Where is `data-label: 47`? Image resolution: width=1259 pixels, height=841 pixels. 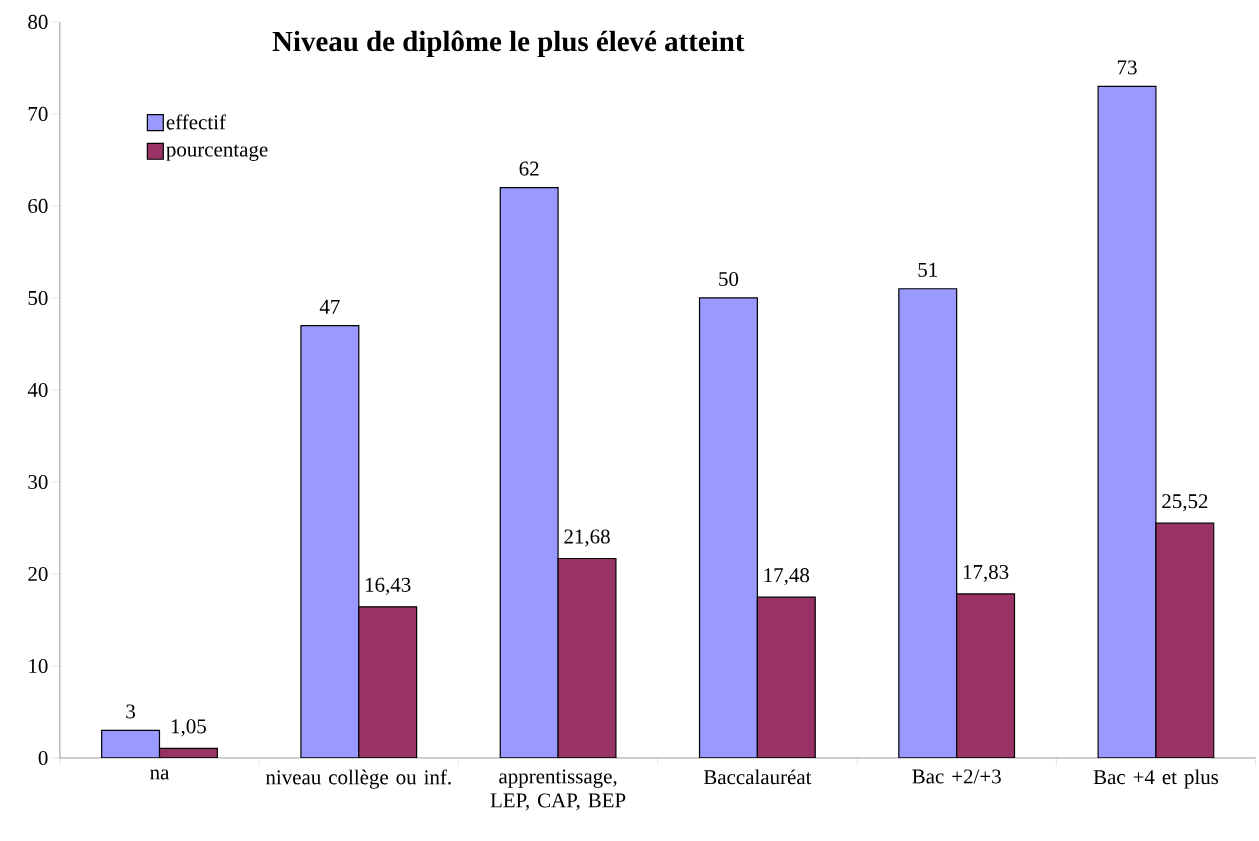
data-label: 47 is located at coordinates (329, 306).